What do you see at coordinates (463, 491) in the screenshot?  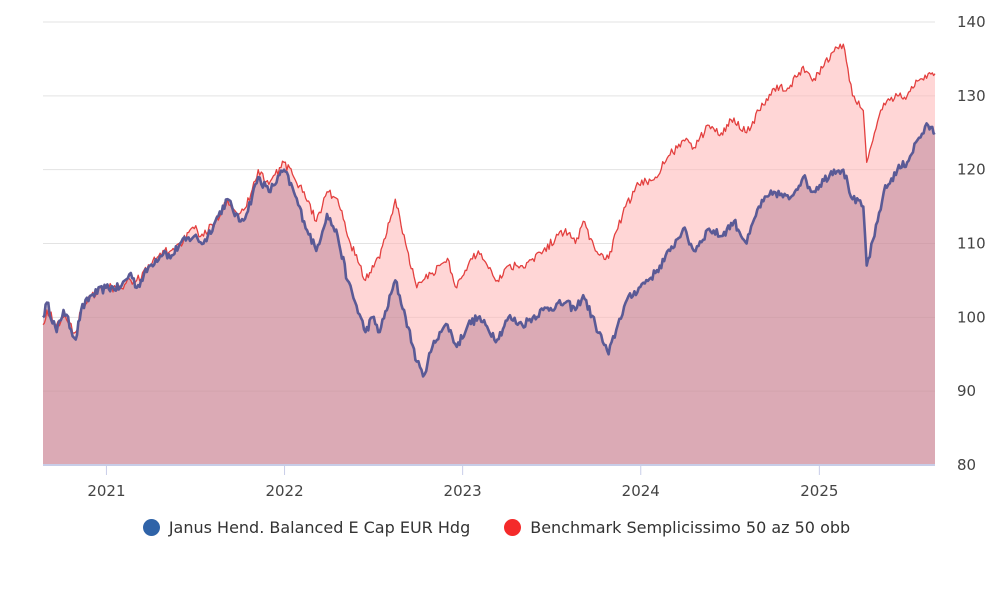 I see `x-tick-label-2023: 2023` at bounding box center [463, 491].